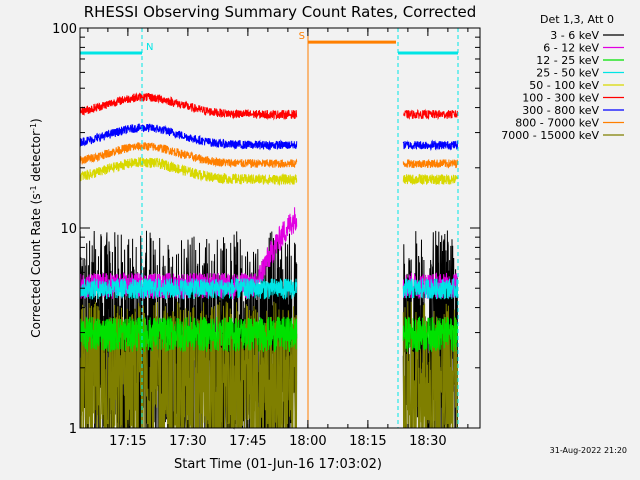 Image resolution: width=640 pixels, height=480 pixels. I want to click on flag-label-1: S, so click(302, 36).